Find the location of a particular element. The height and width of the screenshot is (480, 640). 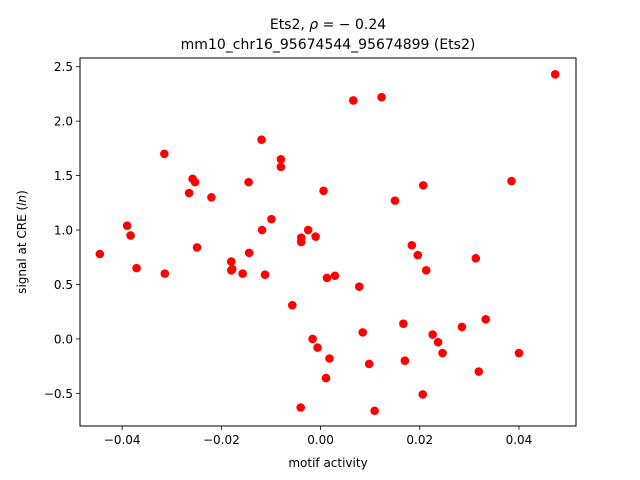

y-tick-label: 0.0 is located at coordinates (63, 339).